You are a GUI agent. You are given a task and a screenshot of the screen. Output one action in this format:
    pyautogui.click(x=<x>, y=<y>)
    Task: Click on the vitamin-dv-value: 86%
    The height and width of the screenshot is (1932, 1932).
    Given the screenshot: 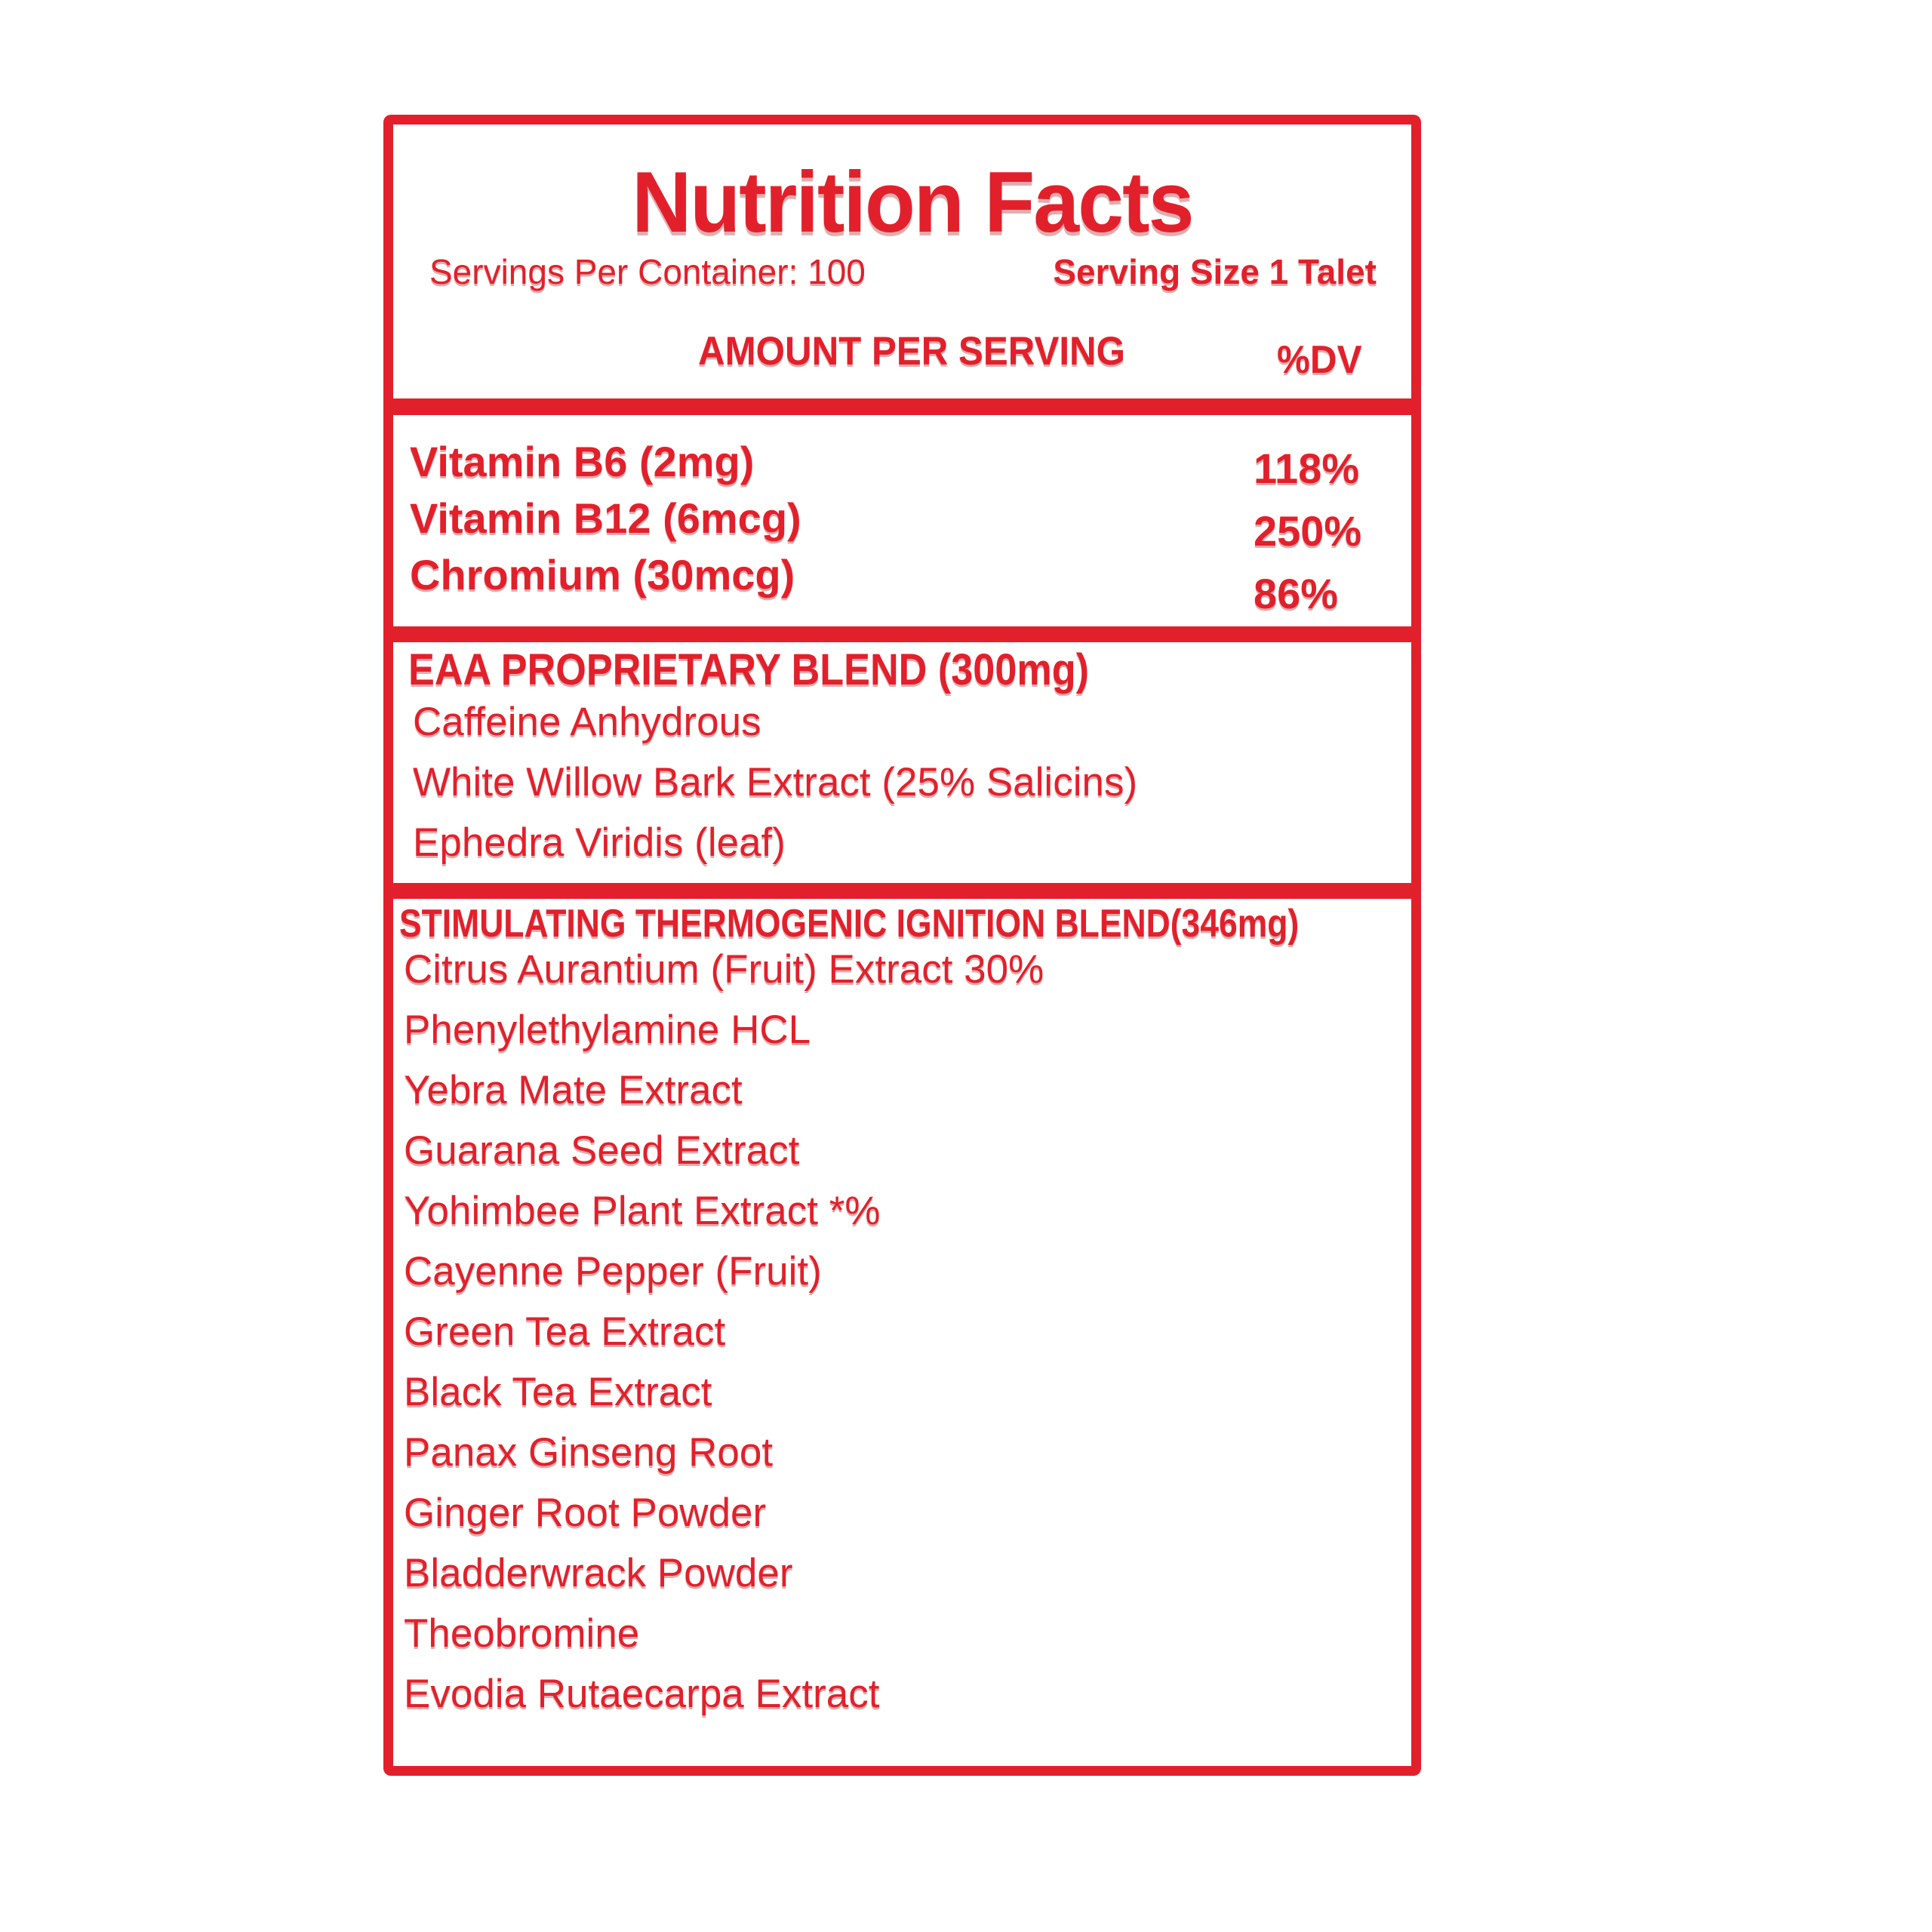 What is the action you would take?
    pyautogui.click(x=1296, y=593)
    